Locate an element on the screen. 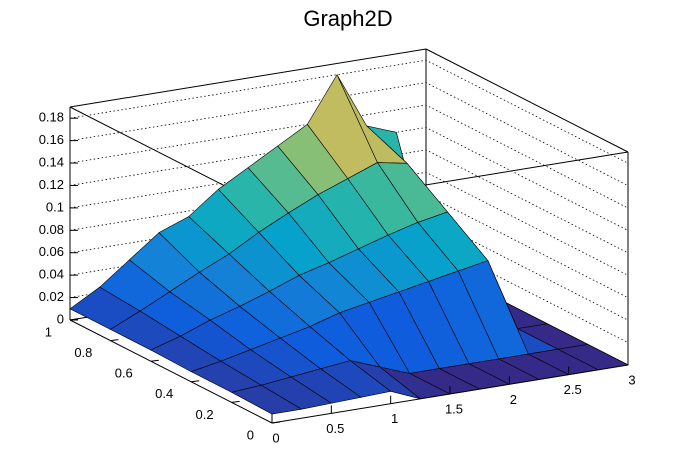  surface-cell is located at coordinates (266, 399).